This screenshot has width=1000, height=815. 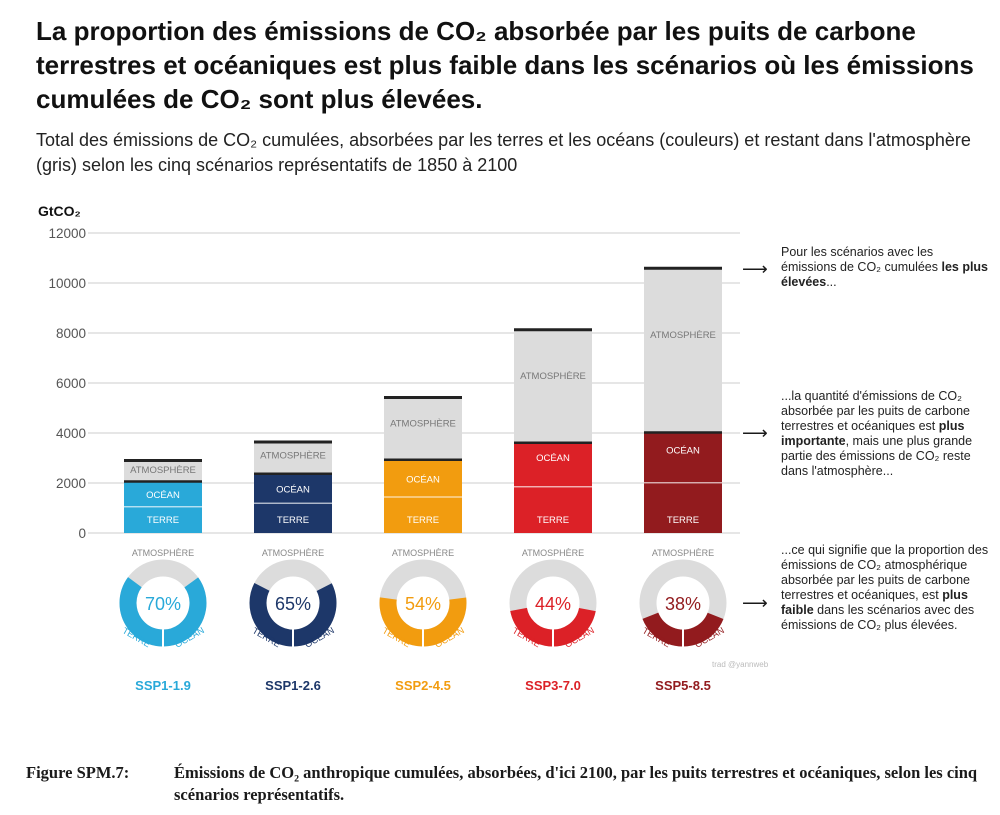 What do you see at coordinates (82, 533) in the screenshot?
I see `y-tick-label: 0` at bounding box center [82, 533].